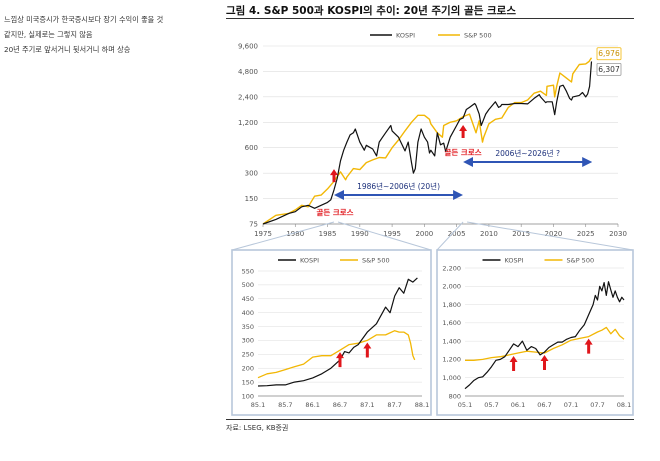 Image resolution: width=660 pixels, height=461 pixels. I want to click on zoom-connector-1986, so click(331, 236).